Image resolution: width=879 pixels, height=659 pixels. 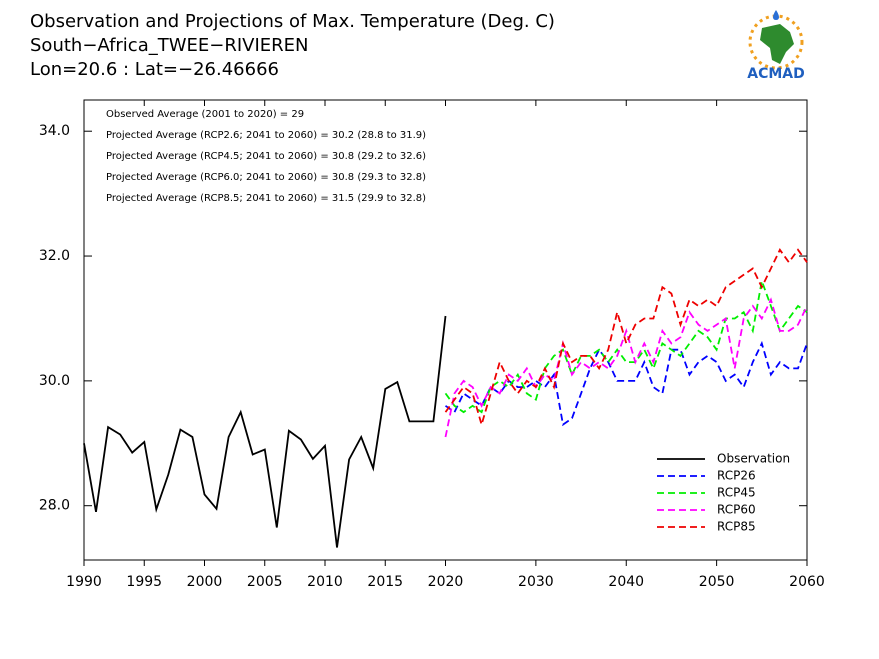 What do you see at coordinates (205, 582) in the screenshot?
I see `x-tick-label: 2000` at bounding box center [205, 582].